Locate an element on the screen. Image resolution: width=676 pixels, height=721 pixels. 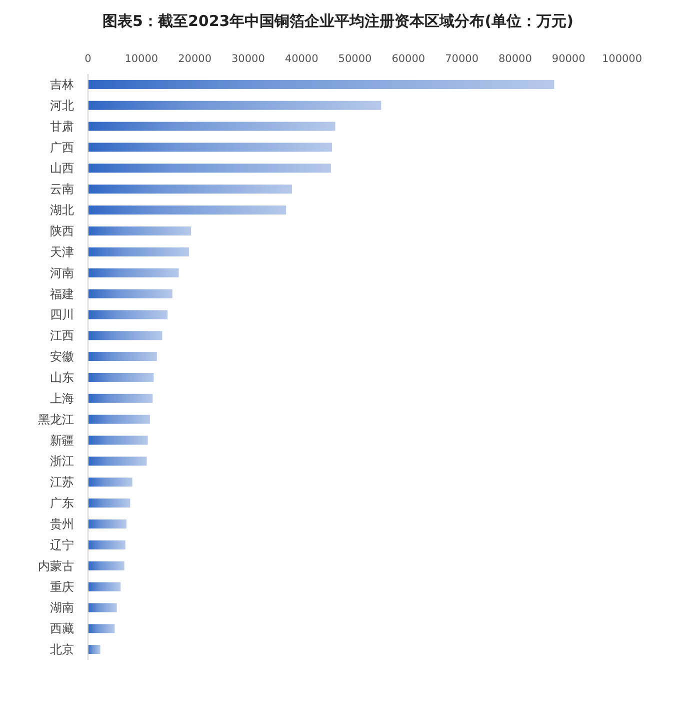
y-tick-label: 河北 is located at coordinates (62, 105).